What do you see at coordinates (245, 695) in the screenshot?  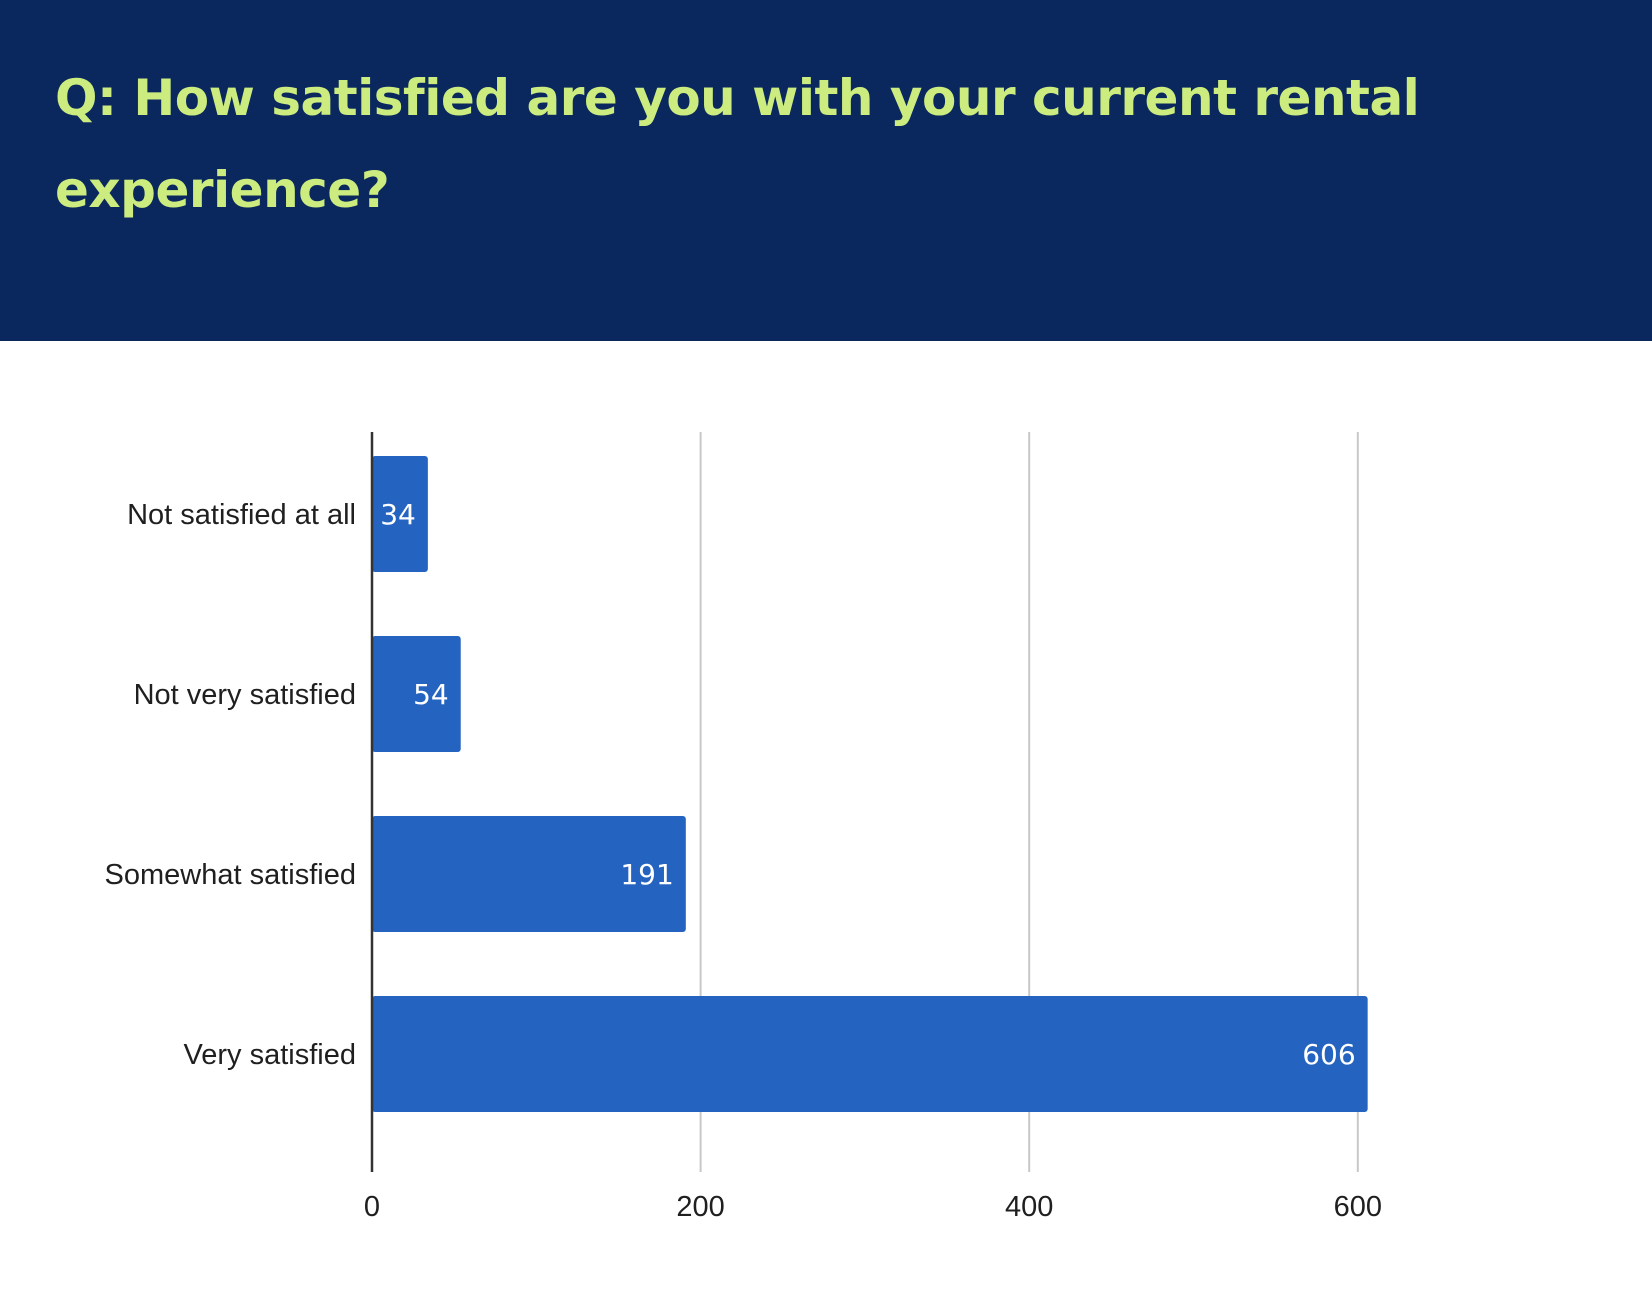 I see `category-label-1: Not very satisfied` at bounding box center [245, 695].